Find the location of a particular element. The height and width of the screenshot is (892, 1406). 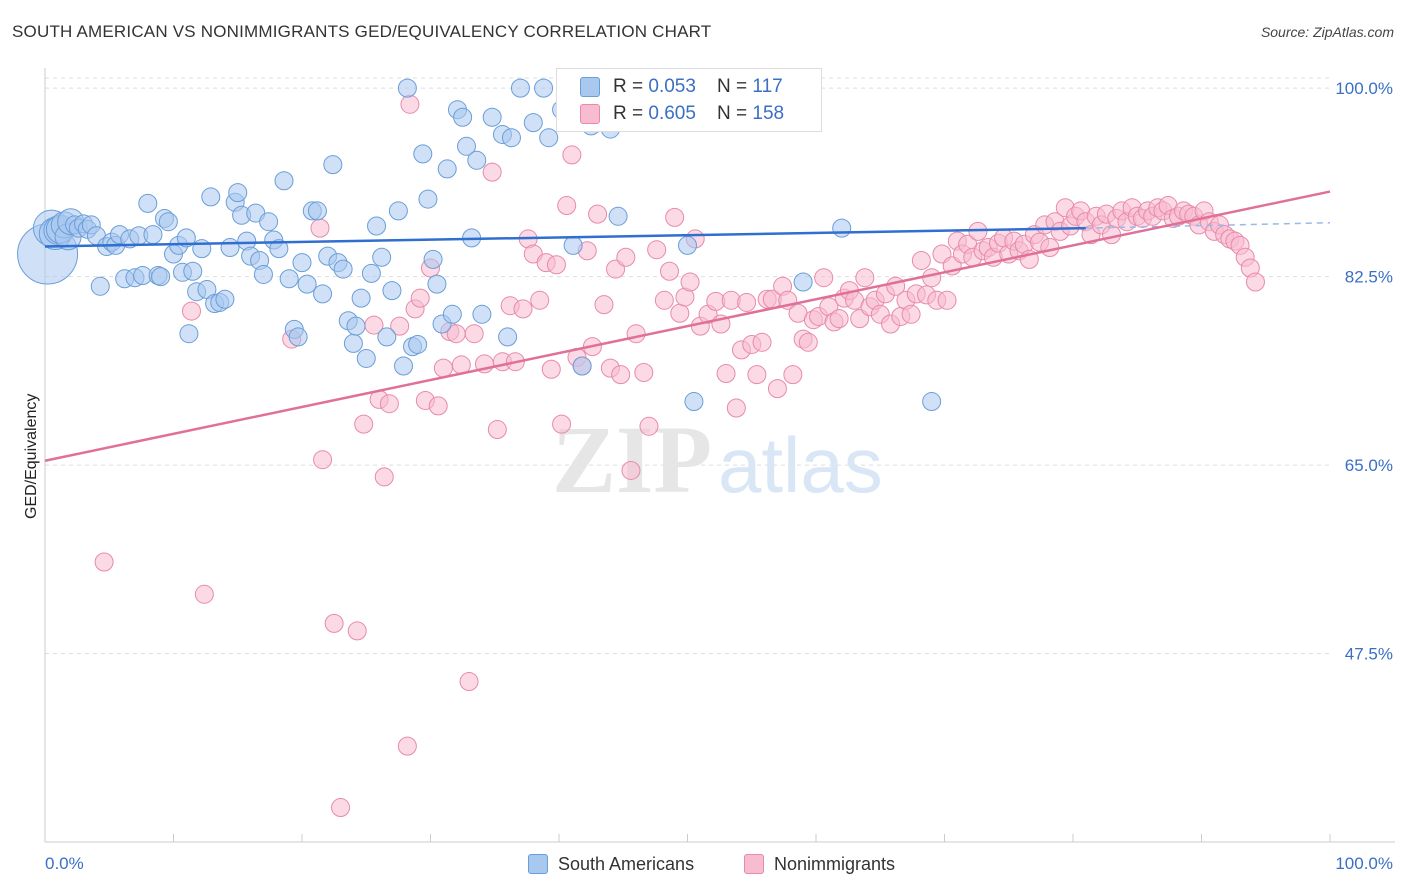

x-tick-label: 100.0% is located at coordinates (1364, 863).